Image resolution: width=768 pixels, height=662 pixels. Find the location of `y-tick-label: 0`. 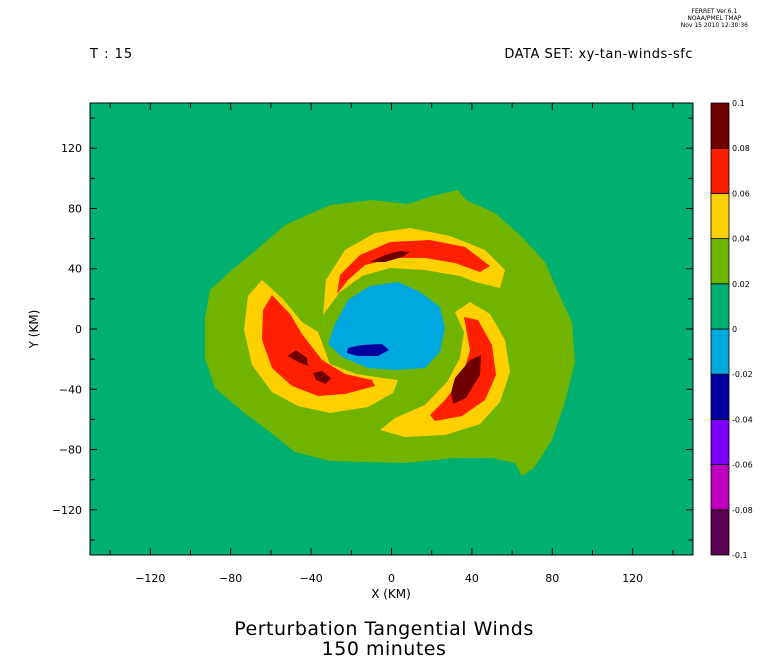

y-tick-label: 0 is located at coordinates (78, 329).